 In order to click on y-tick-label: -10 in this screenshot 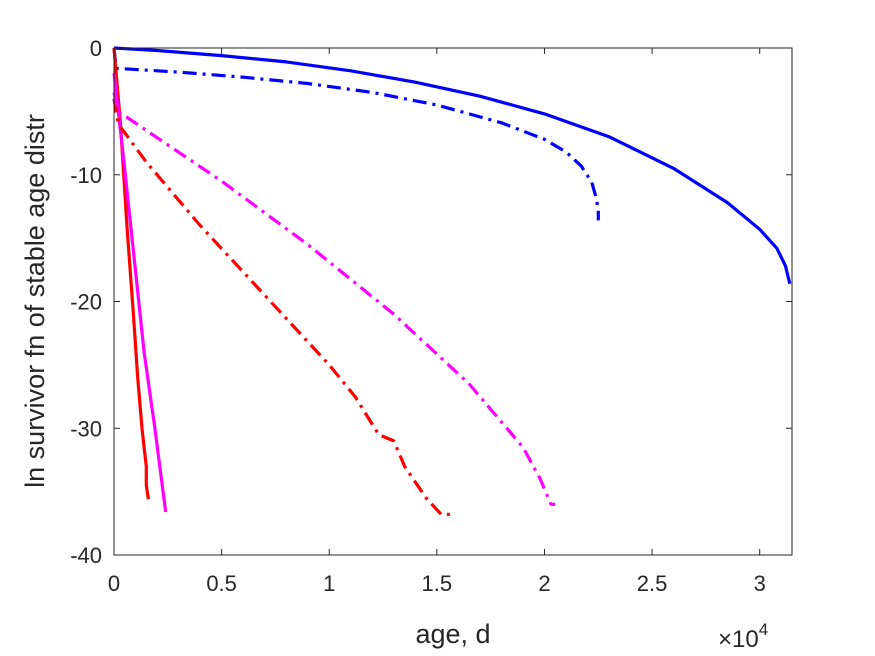, I will do `click(86, 175)`.